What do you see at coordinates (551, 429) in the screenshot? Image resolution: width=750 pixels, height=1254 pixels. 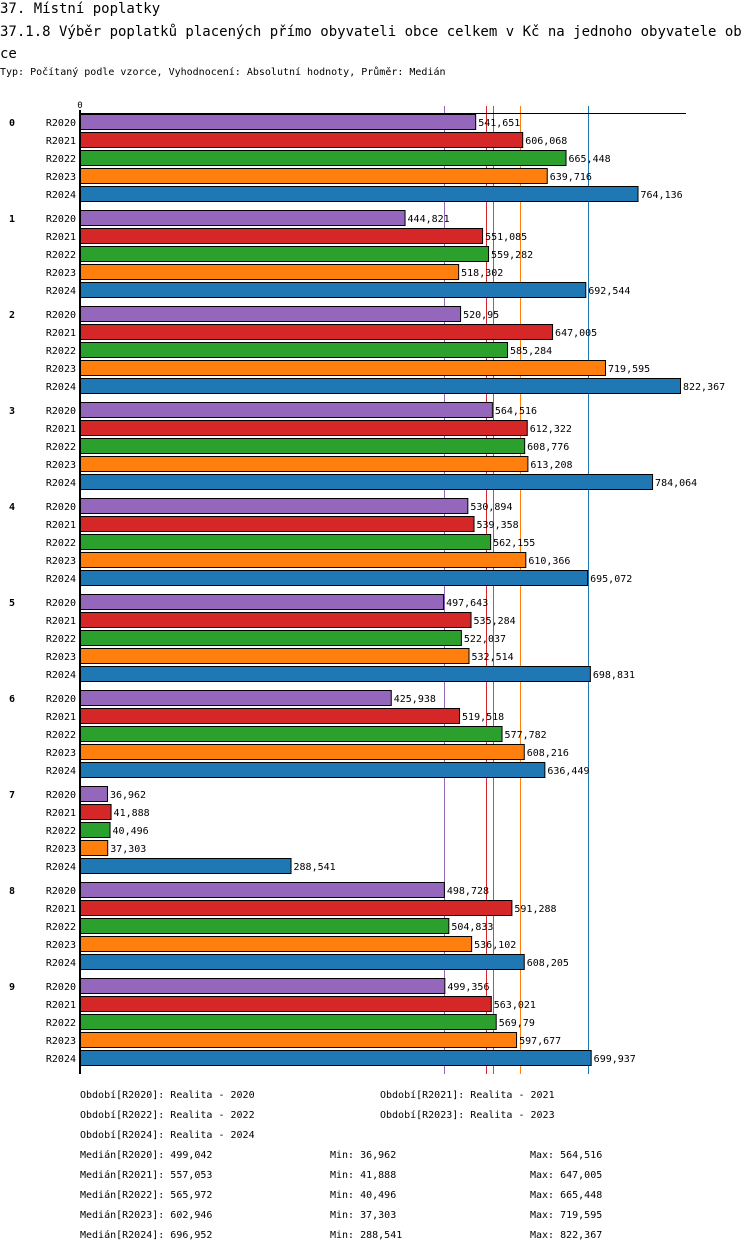 I see `bar-value-label: 612,322` at bounding box center [551, 429].